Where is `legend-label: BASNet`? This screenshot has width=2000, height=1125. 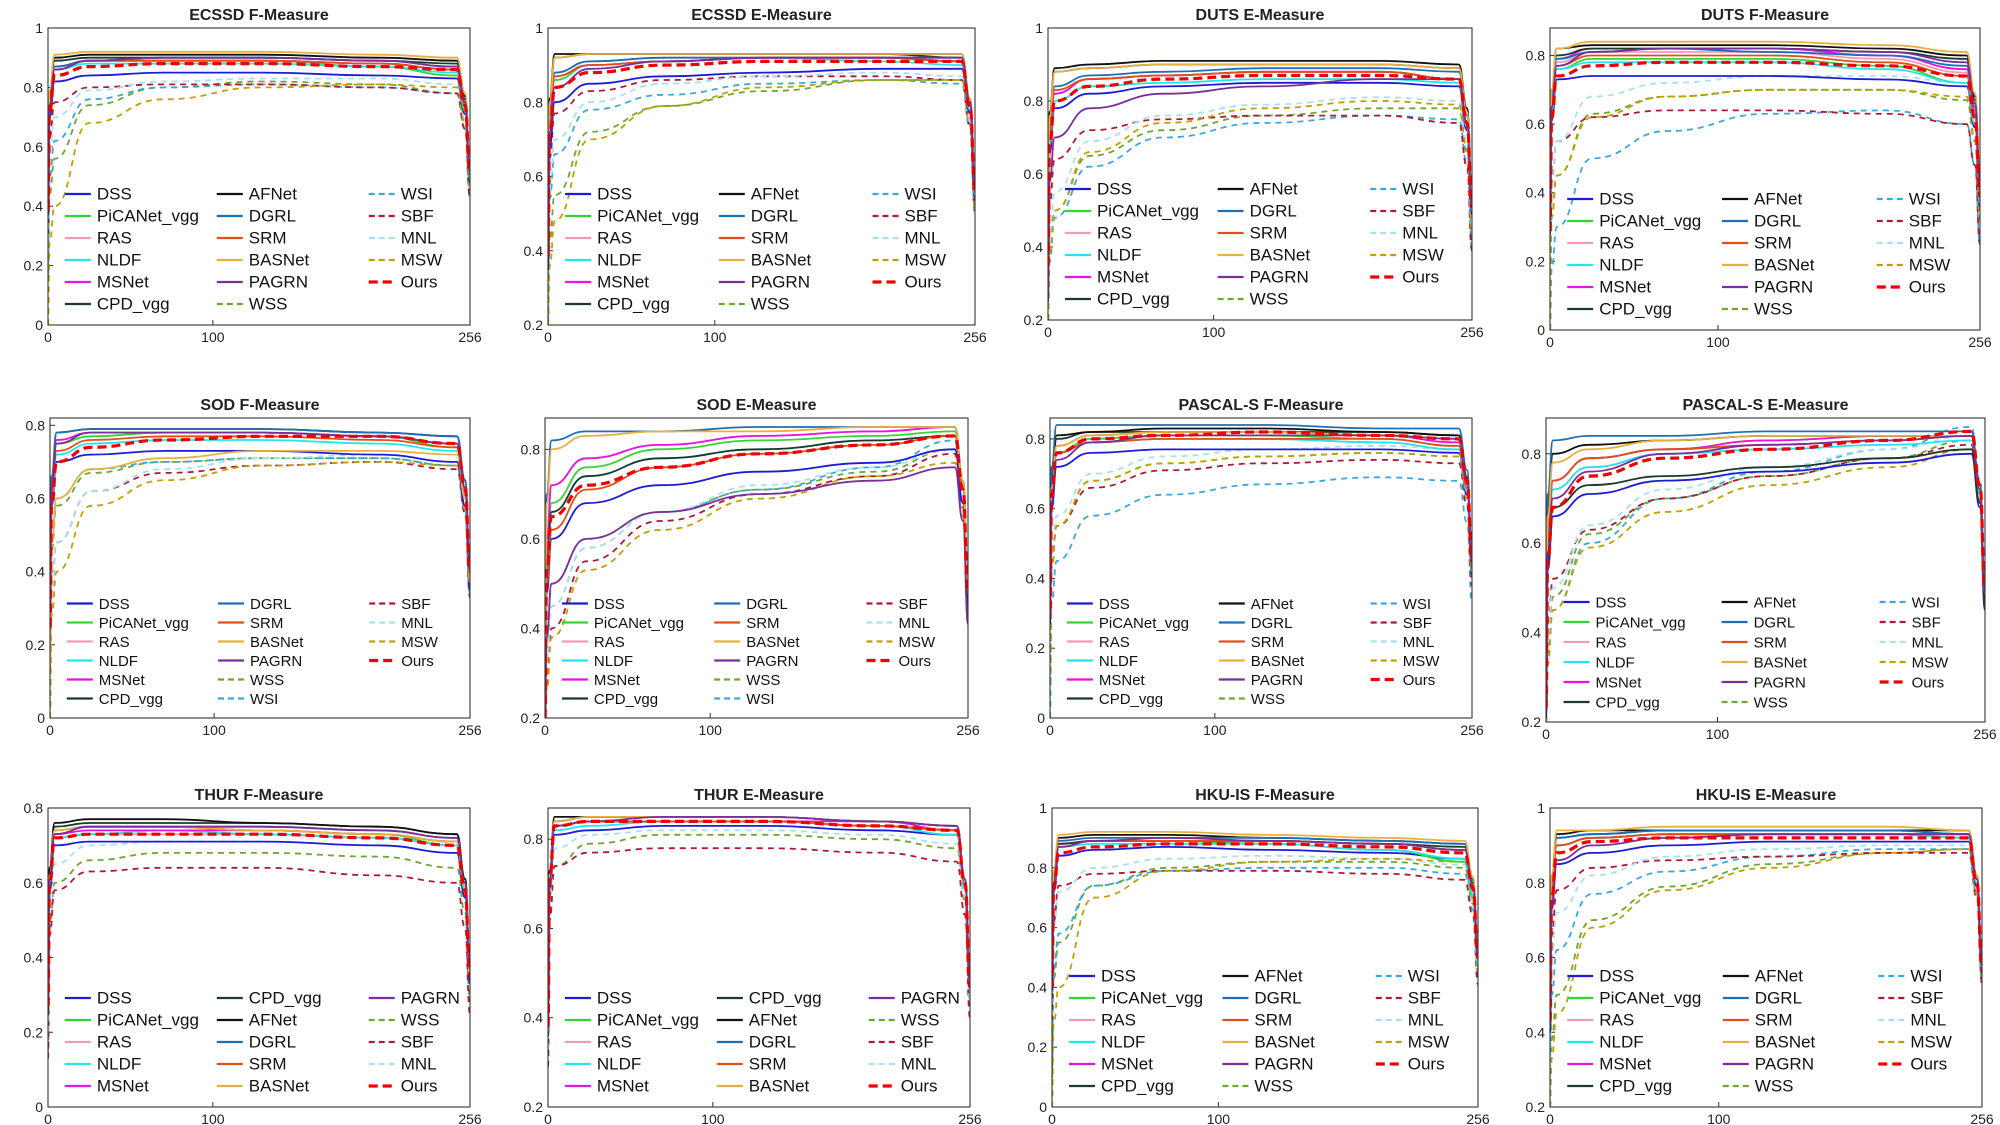
legend-label: BASNet is located at coordinates (1785, 1042).